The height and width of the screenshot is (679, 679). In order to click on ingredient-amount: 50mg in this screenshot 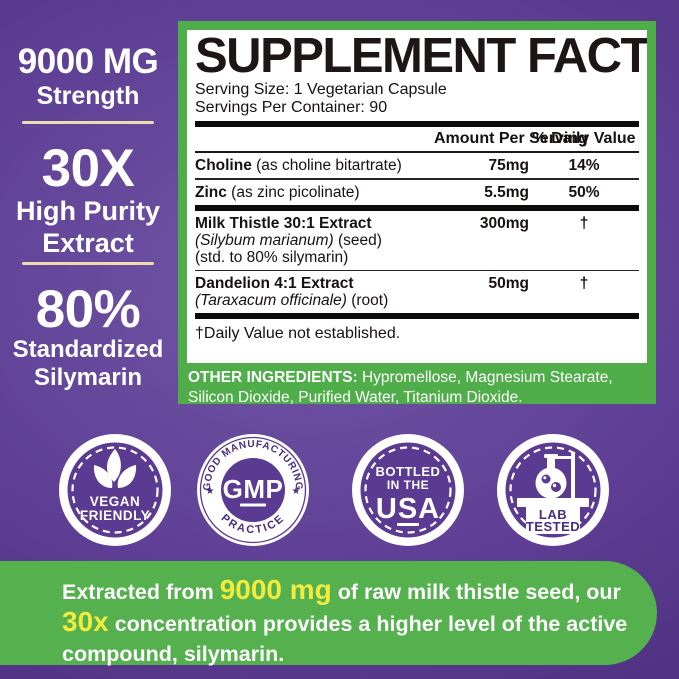, I will do `click(509, 283)`.